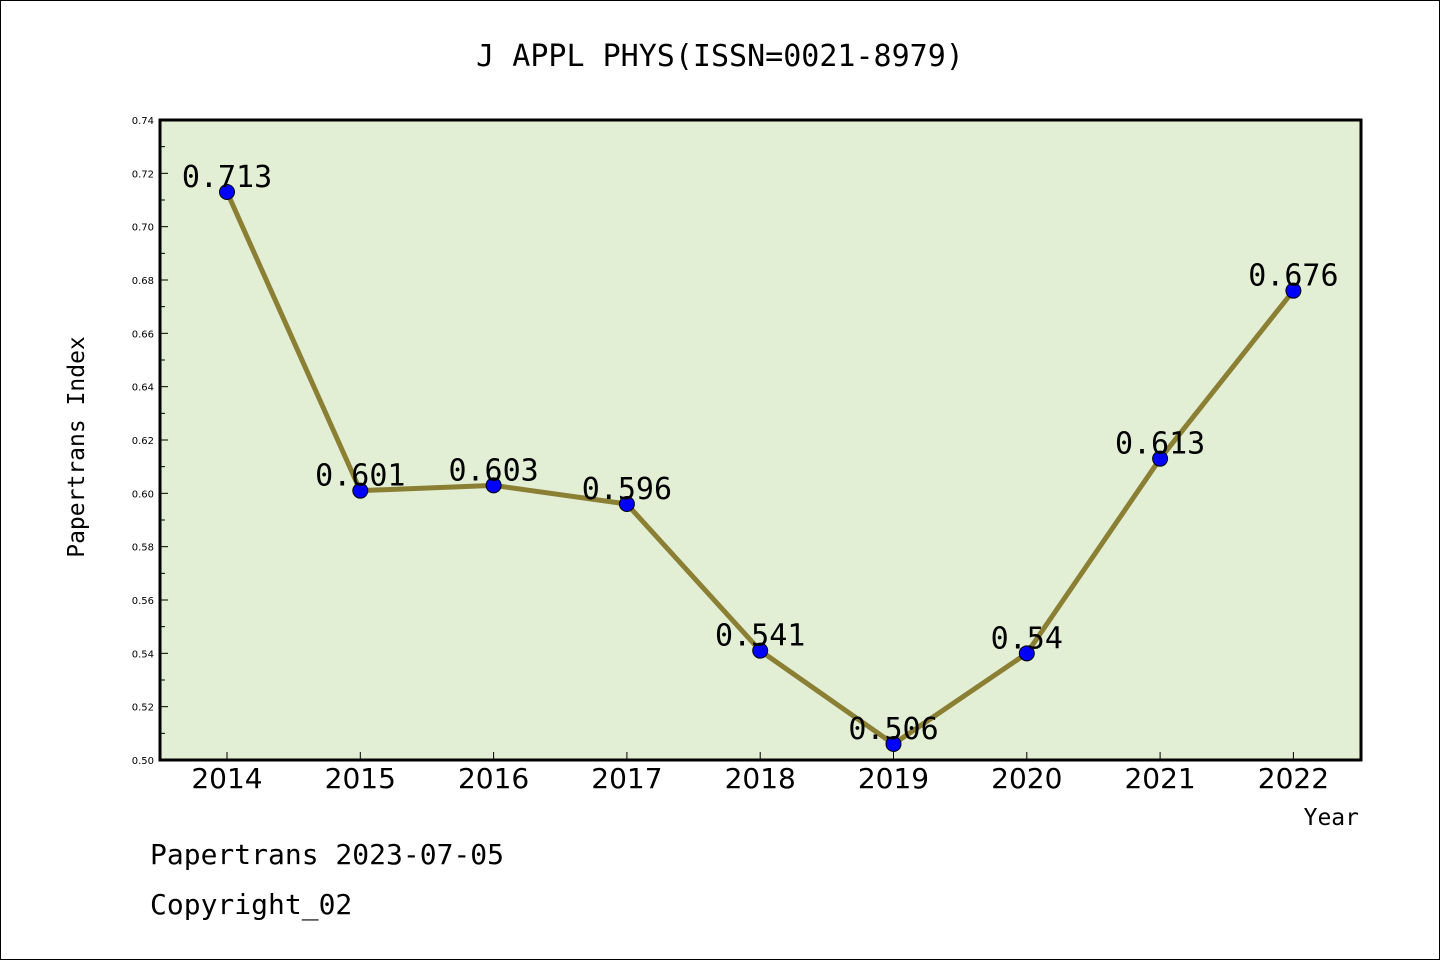 The image size is (1440, 960). What do you see at coordinates (493, 778) in the screenshot?
I see `x-tick-label: 2016` at bounding box center [493, 778].